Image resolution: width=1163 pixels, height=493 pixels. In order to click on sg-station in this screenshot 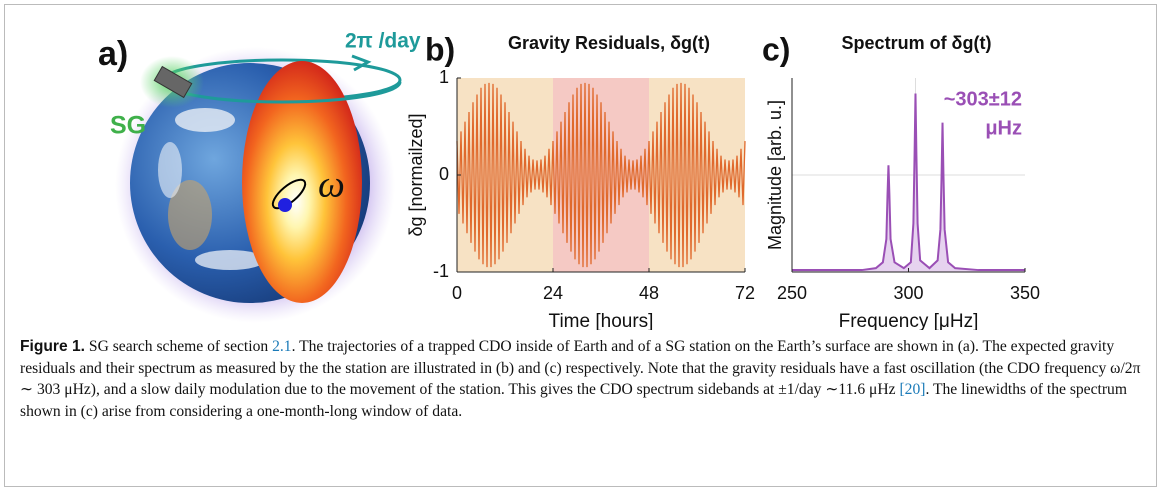, I will do `click(173, 82)`.